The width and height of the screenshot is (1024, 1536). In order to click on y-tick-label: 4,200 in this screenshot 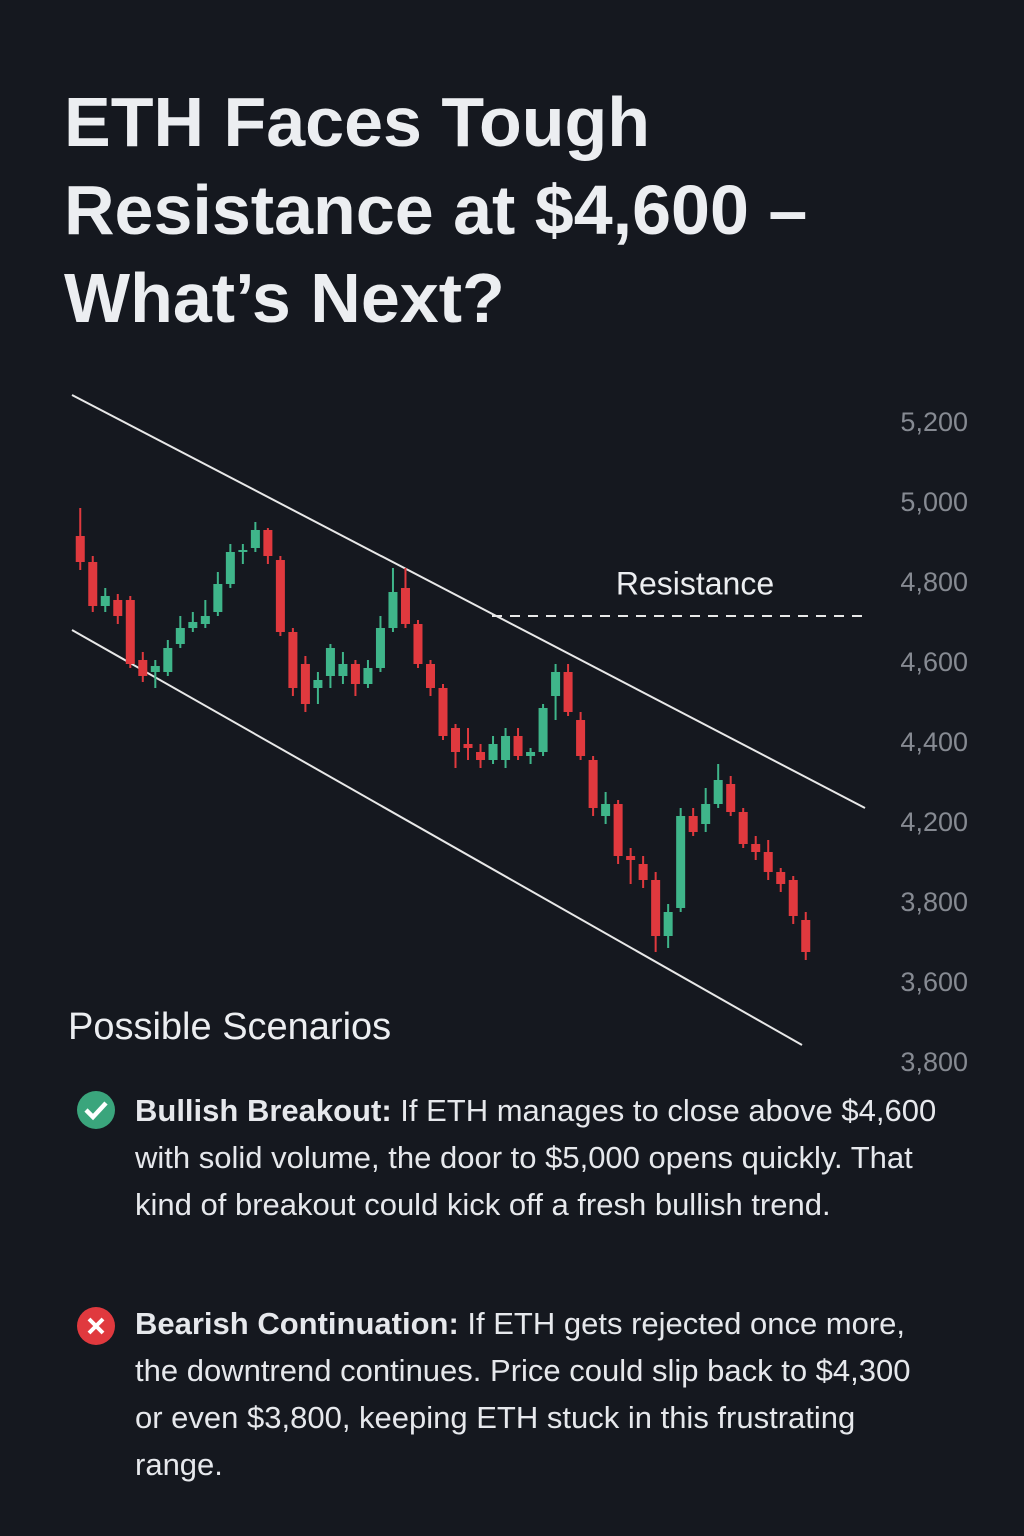, I will do `click(934, 822)`.